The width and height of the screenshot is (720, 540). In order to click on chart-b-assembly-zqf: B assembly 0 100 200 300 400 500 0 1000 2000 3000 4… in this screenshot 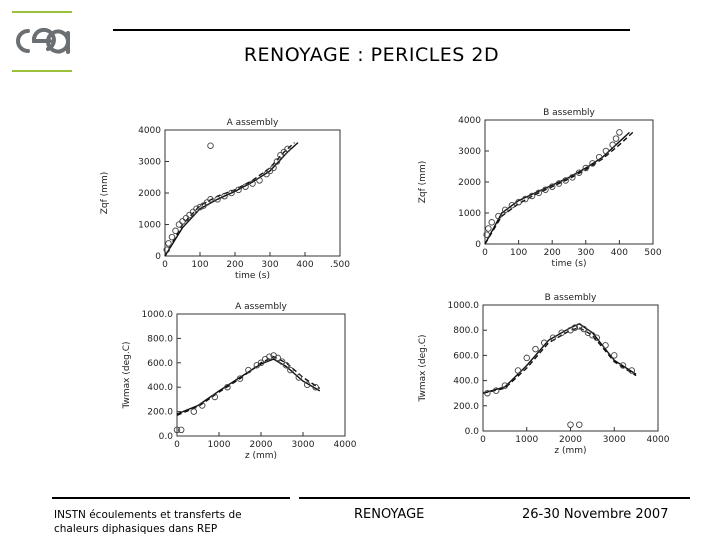, I will do `click(542, 185)`.